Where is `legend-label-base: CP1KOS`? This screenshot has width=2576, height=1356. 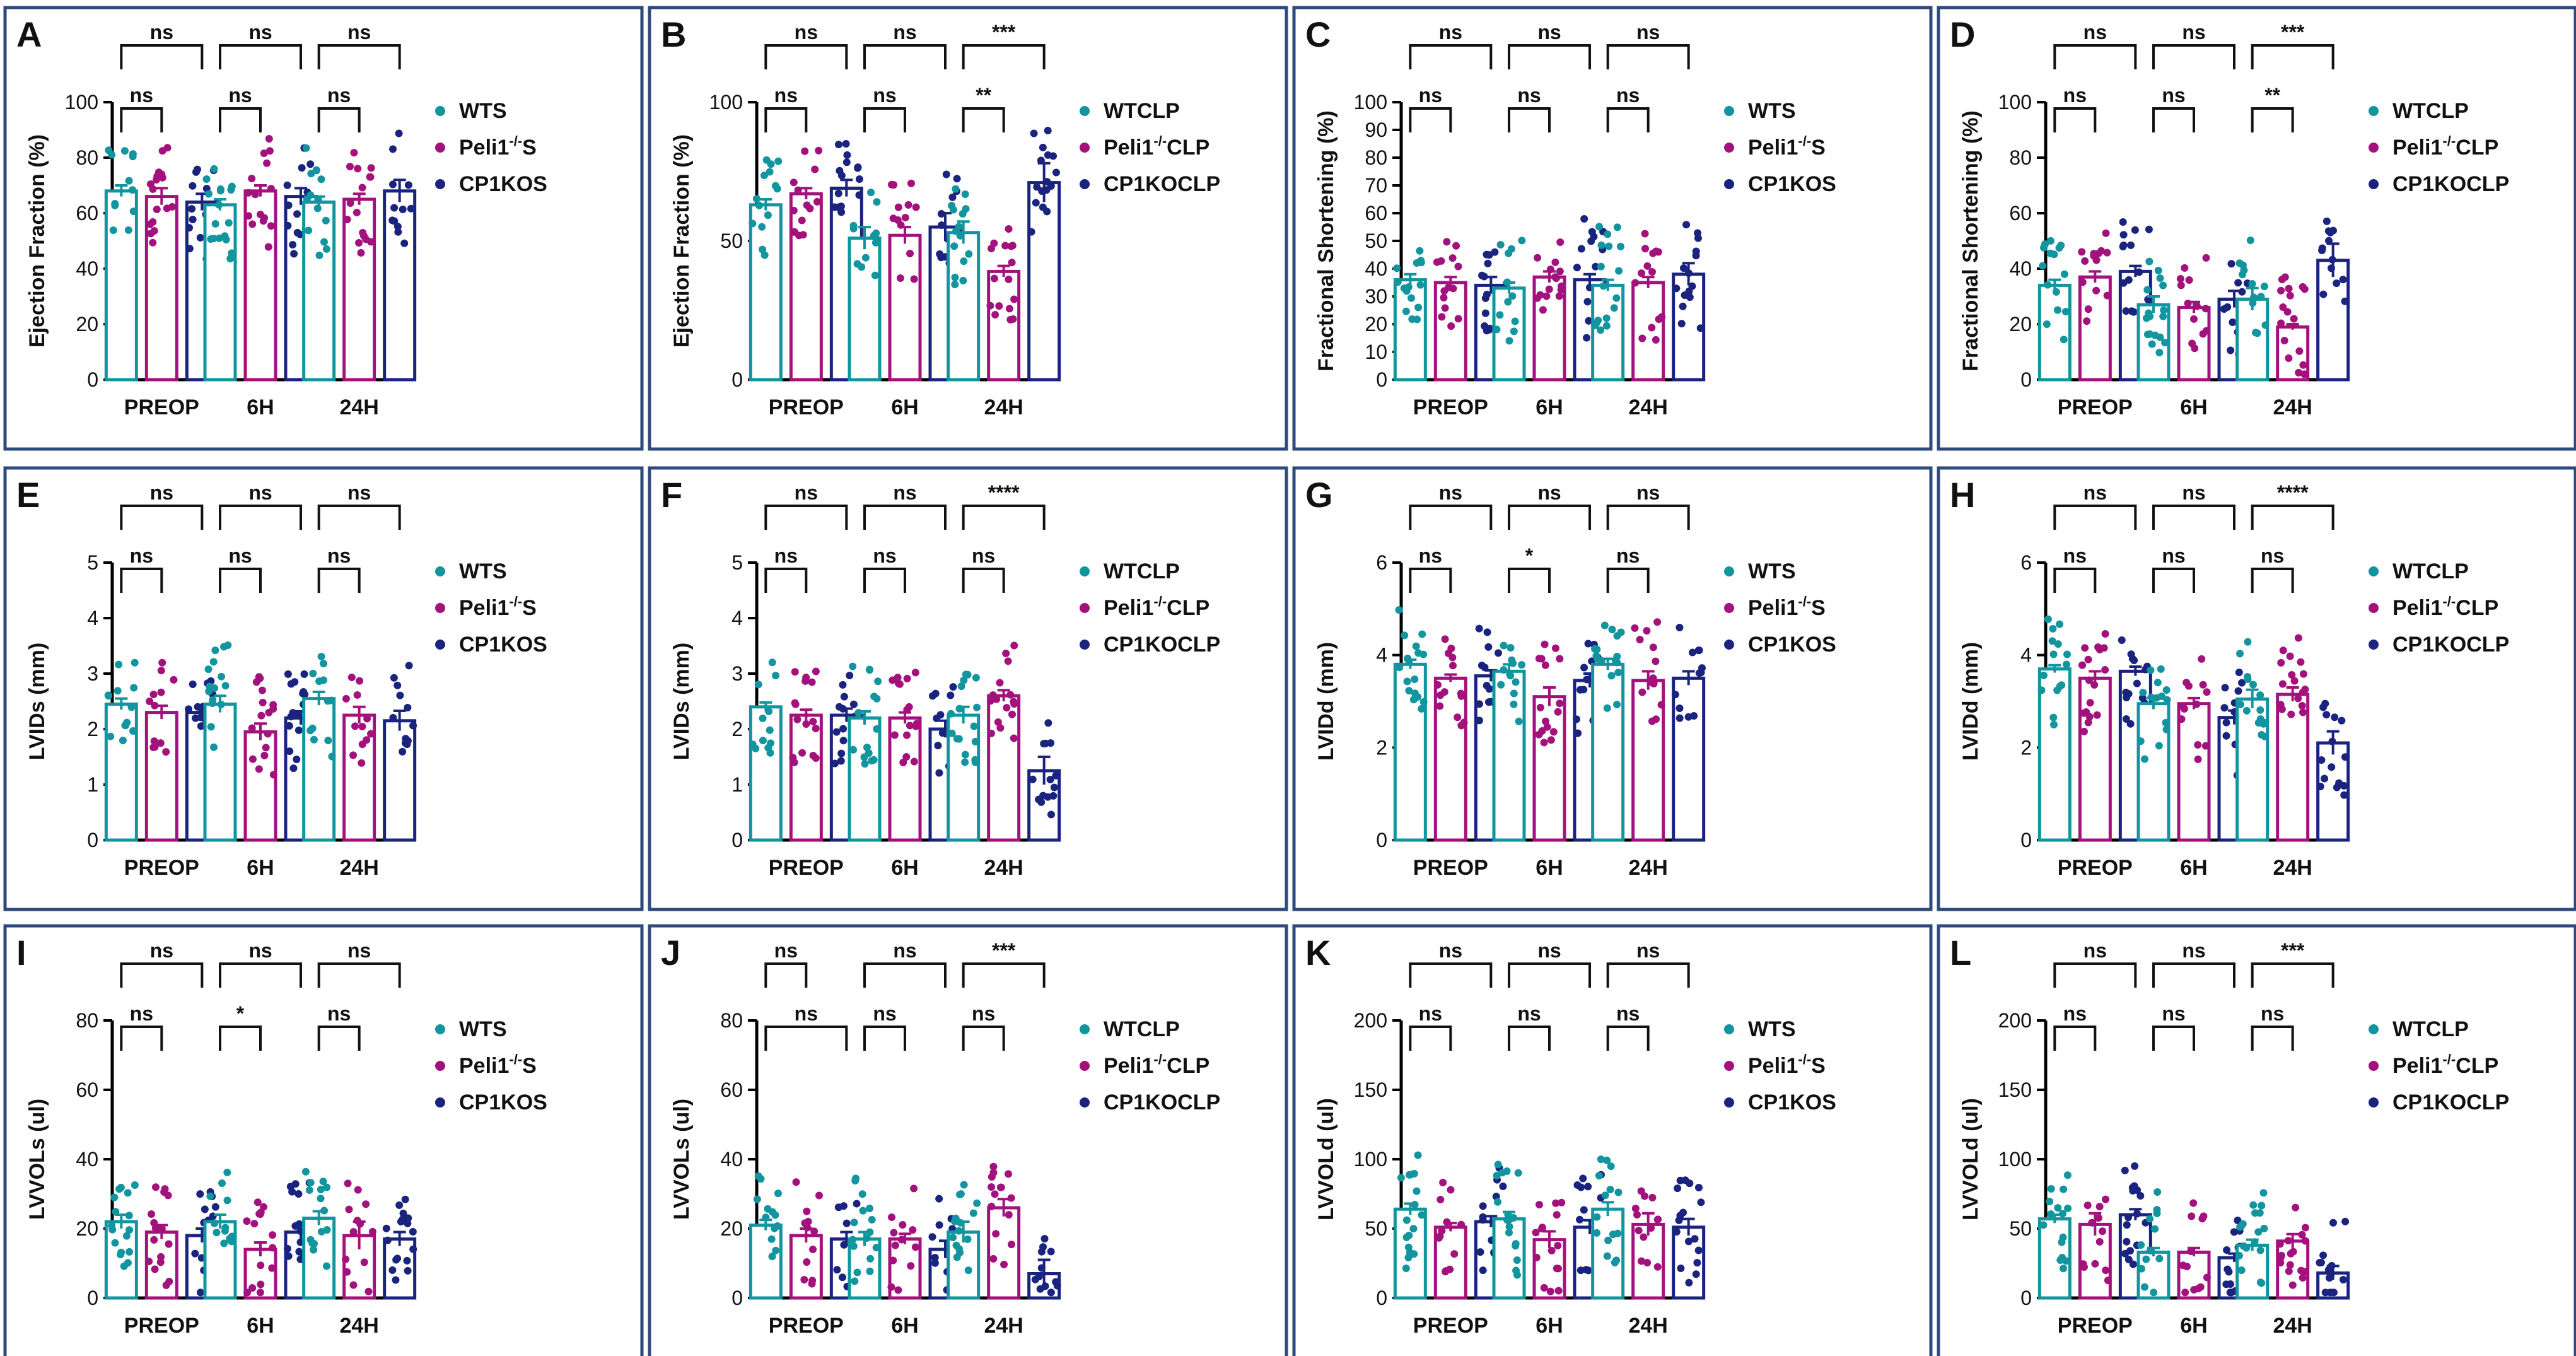
legend-label-base: CP1KOS is located at coordinates (503, 1102).